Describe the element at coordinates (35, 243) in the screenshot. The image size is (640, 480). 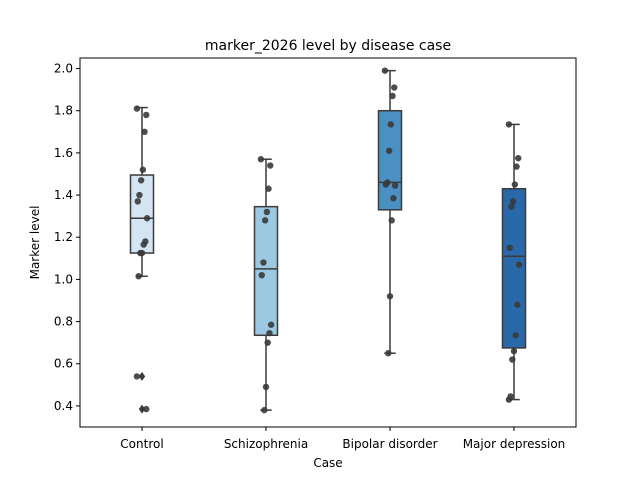
I see `y-axis-label: Marker level` at that location.